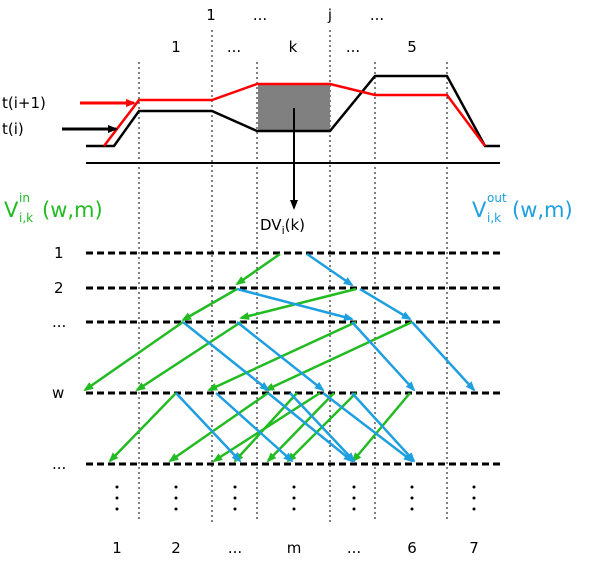 The image size is (615, 563). What do you see at coordinates (176, 548) in the screenshot?
I see `column-label-2: 2` at bounding box center [176, 548].